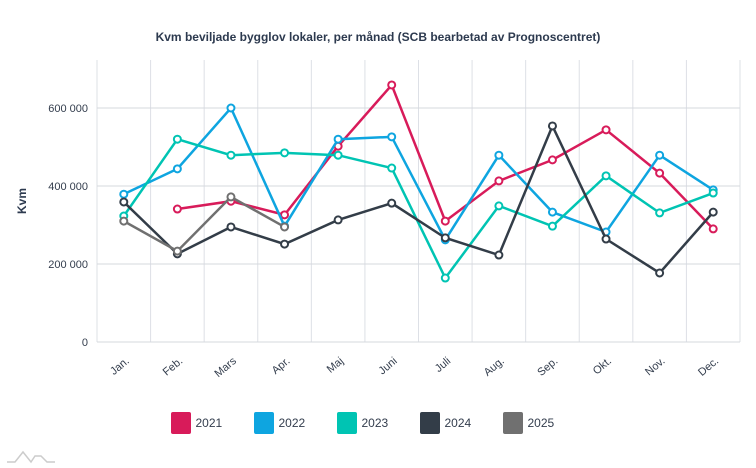 Image resolution: width=756 pixels, height=468 pixels. I want to click on y-tick-label: 400 000, so click(68, 187).